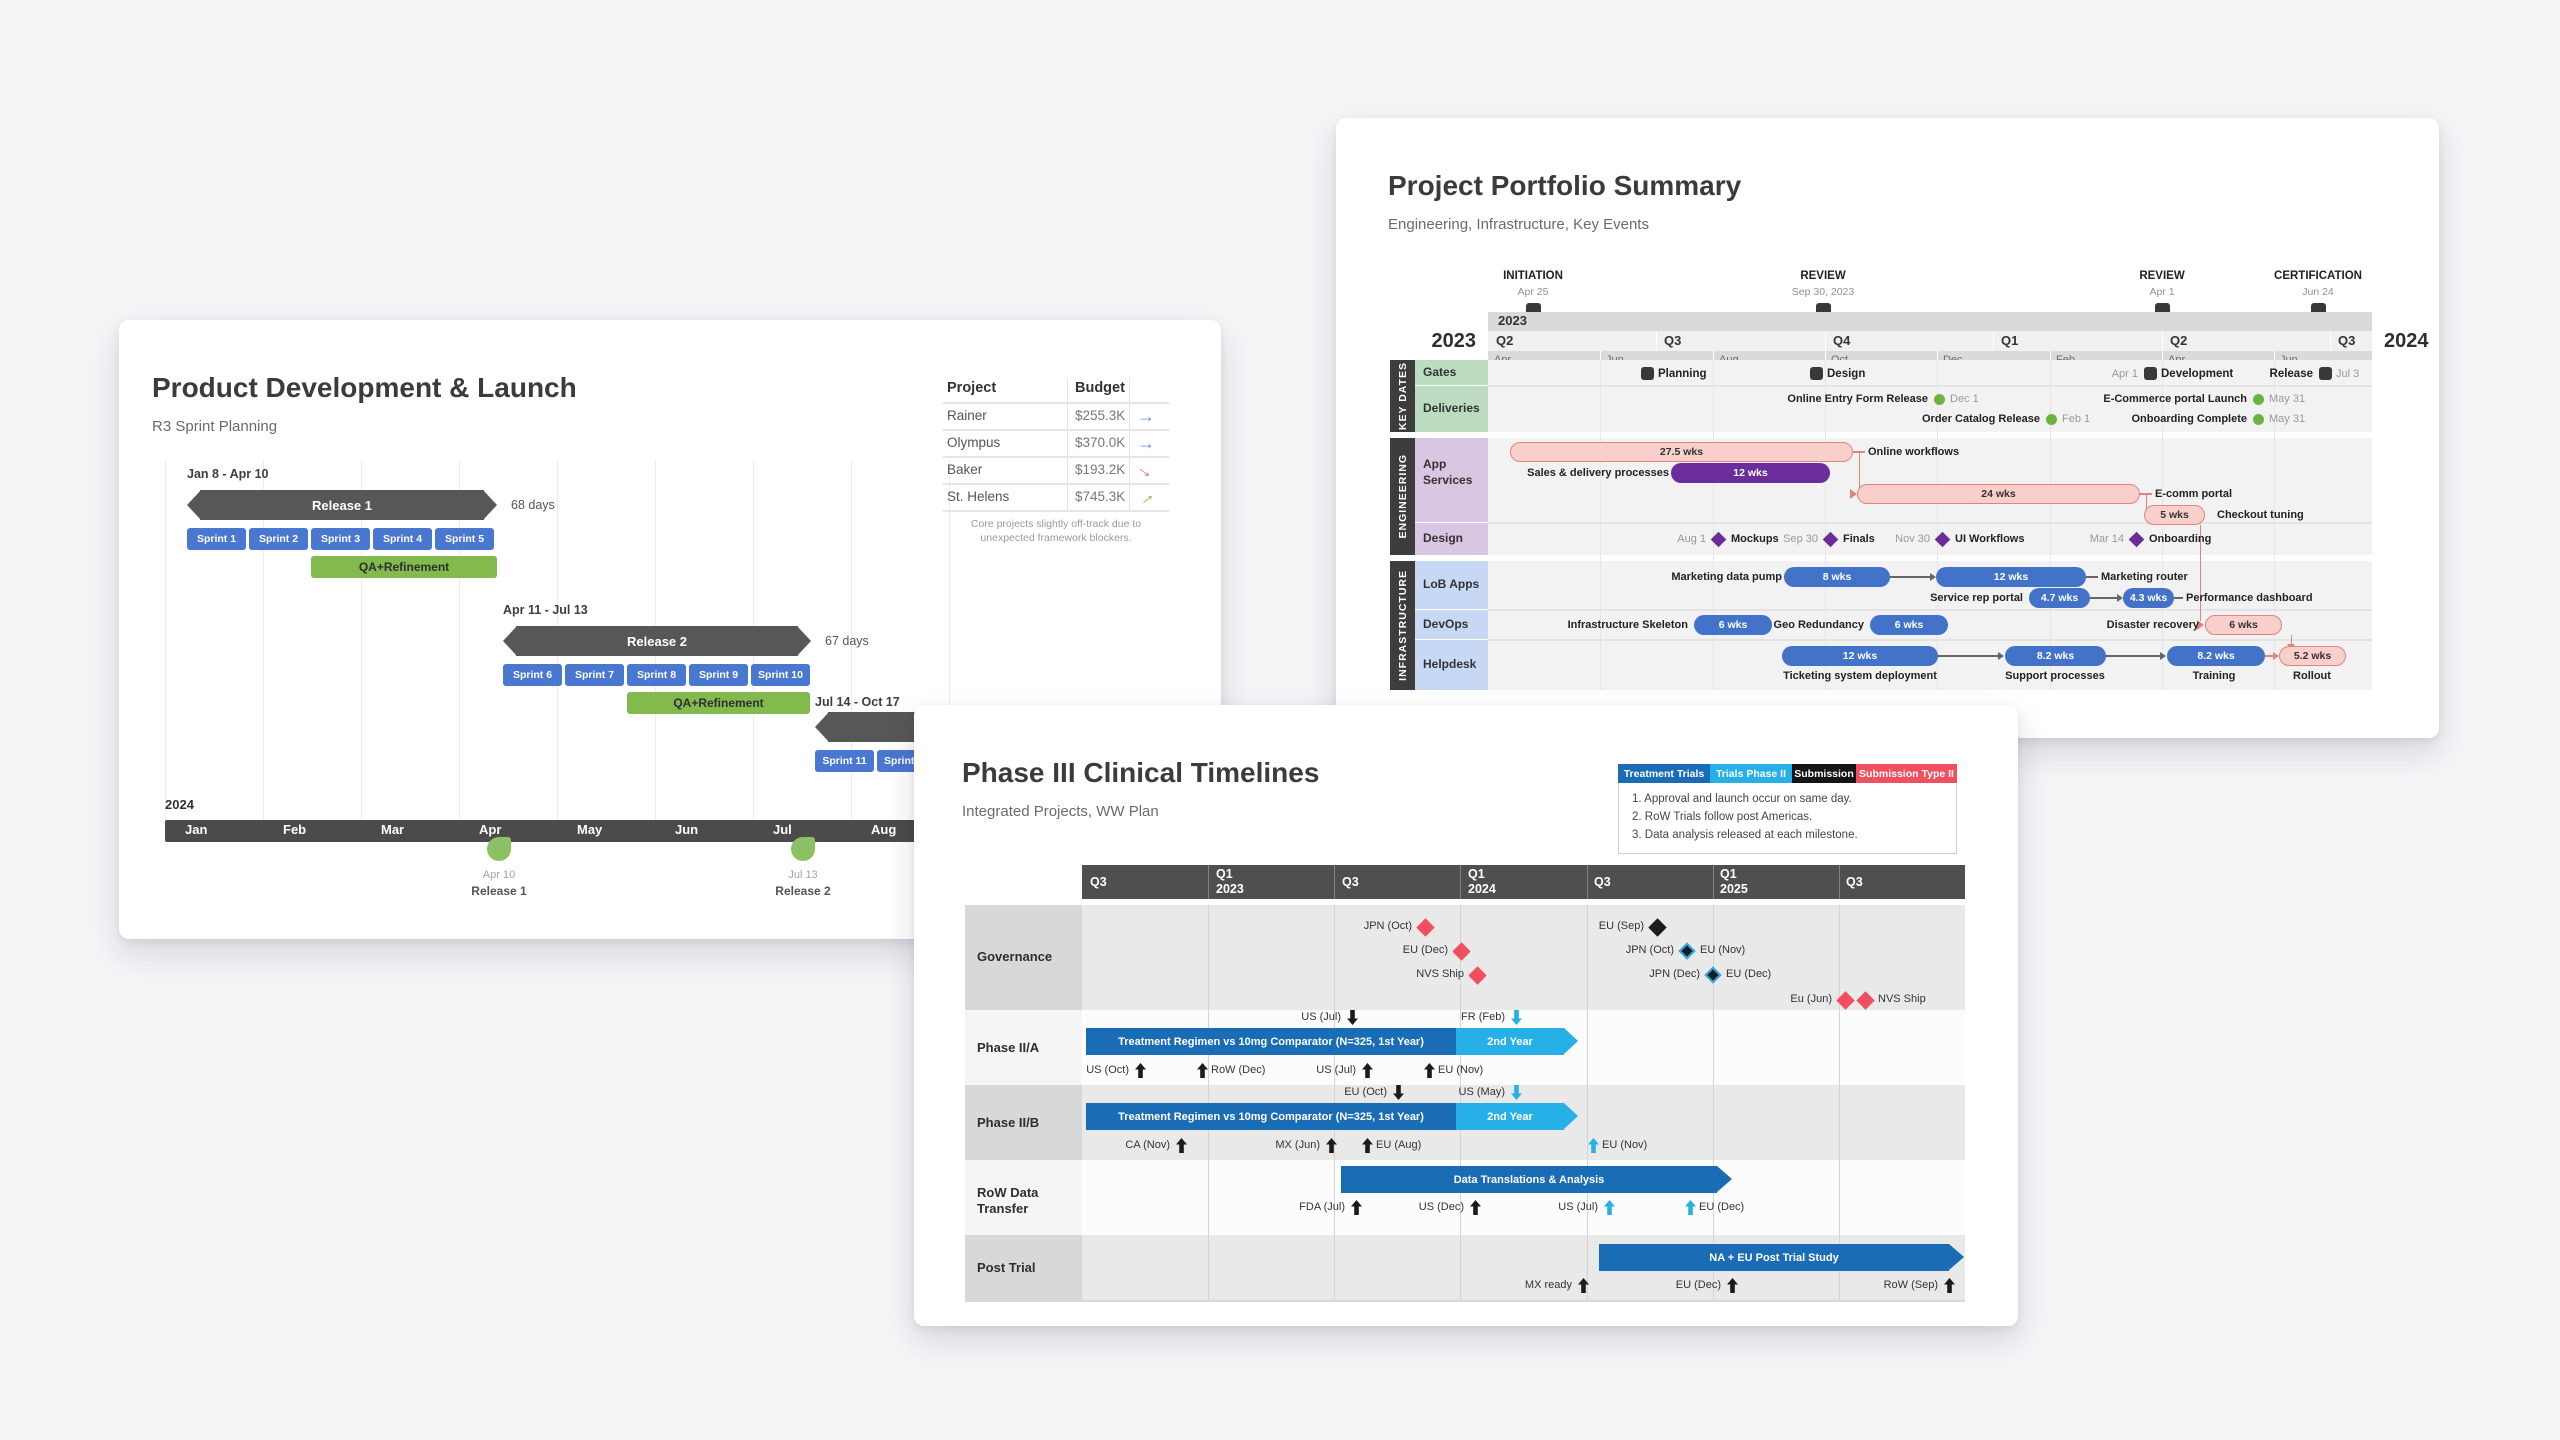  Describe the element at coordinates (978, 496) in the screenshot. I see `table-cell-project: St. Helens` at that location.